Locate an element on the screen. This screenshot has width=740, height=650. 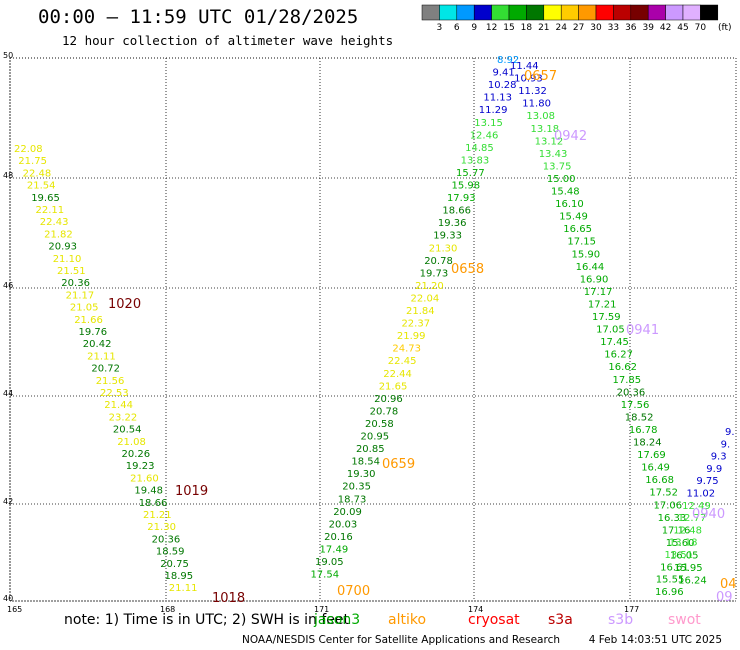
wave-height-value: 19.23 is located at coordinates (140, 466).